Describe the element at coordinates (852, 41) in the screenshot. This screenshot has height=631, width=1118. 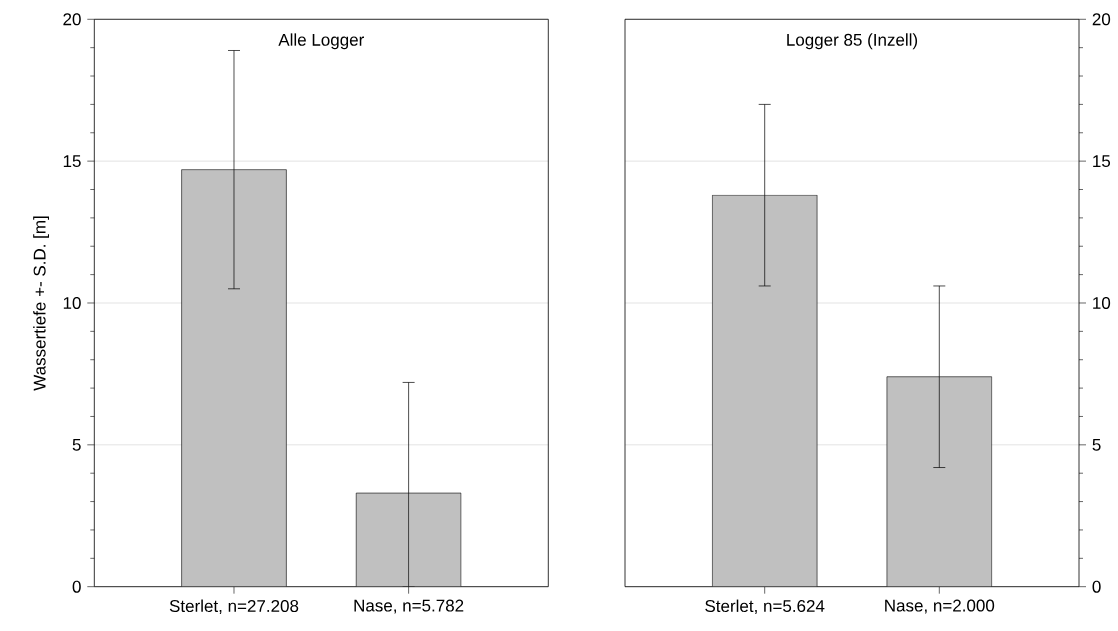
I see `text: Logger 85 (Inzell)` at that location.